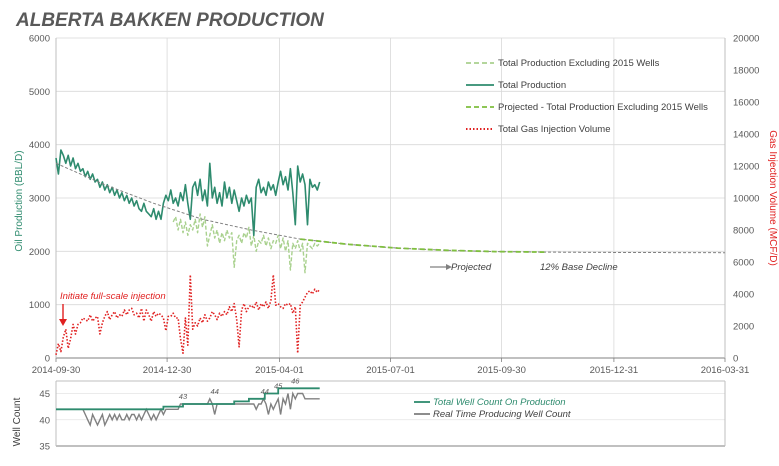 This screenshot has width=779, height=466. I want to click on y2-tick-label: 8000, so click(743, 231).